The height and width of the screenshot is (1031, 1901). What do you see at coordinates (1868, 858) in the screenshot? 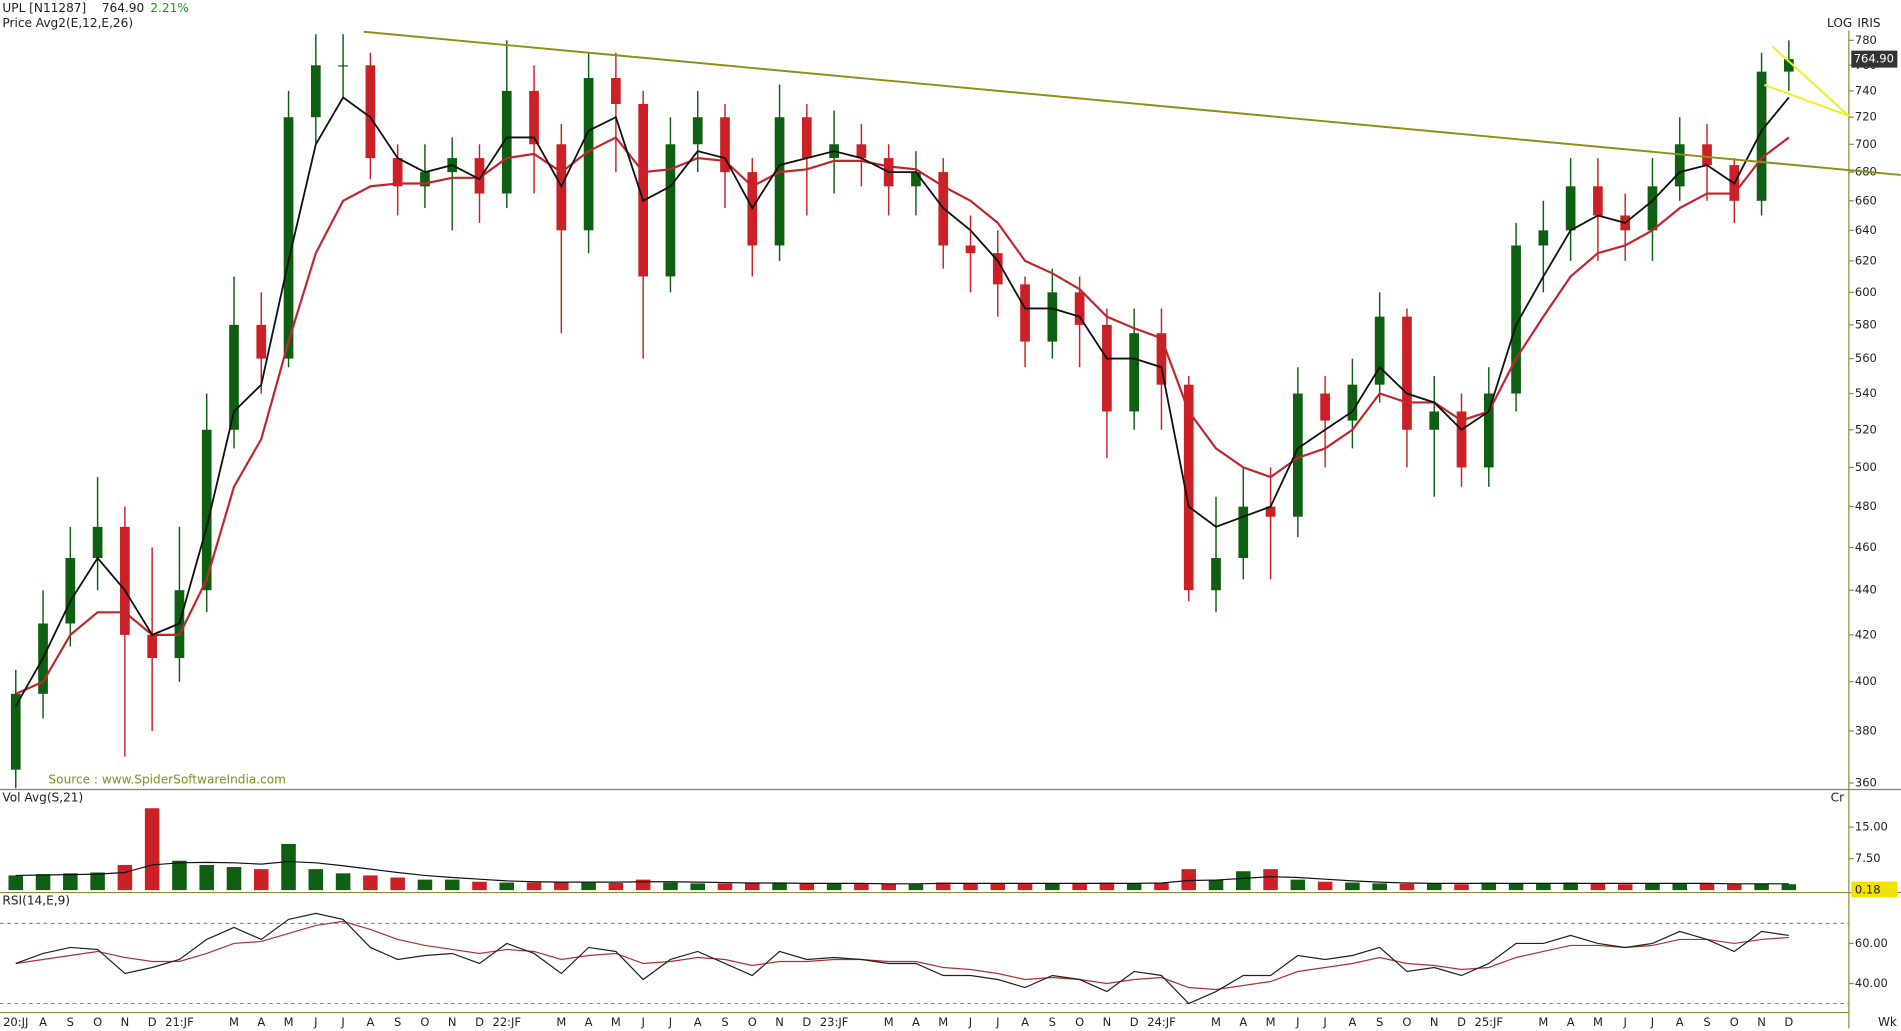
I see `y-tick-label: 7.50` at bounding box center [1868, 858].